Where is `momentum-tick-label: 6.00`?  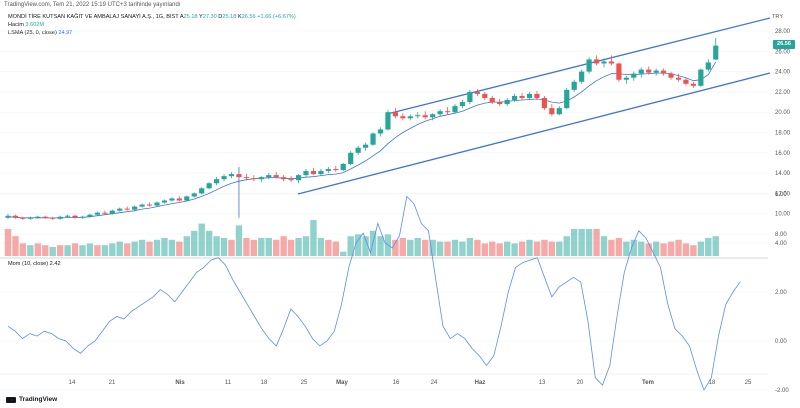
momentum-tick-label: 6.00 is located at coordinates (781, 195).